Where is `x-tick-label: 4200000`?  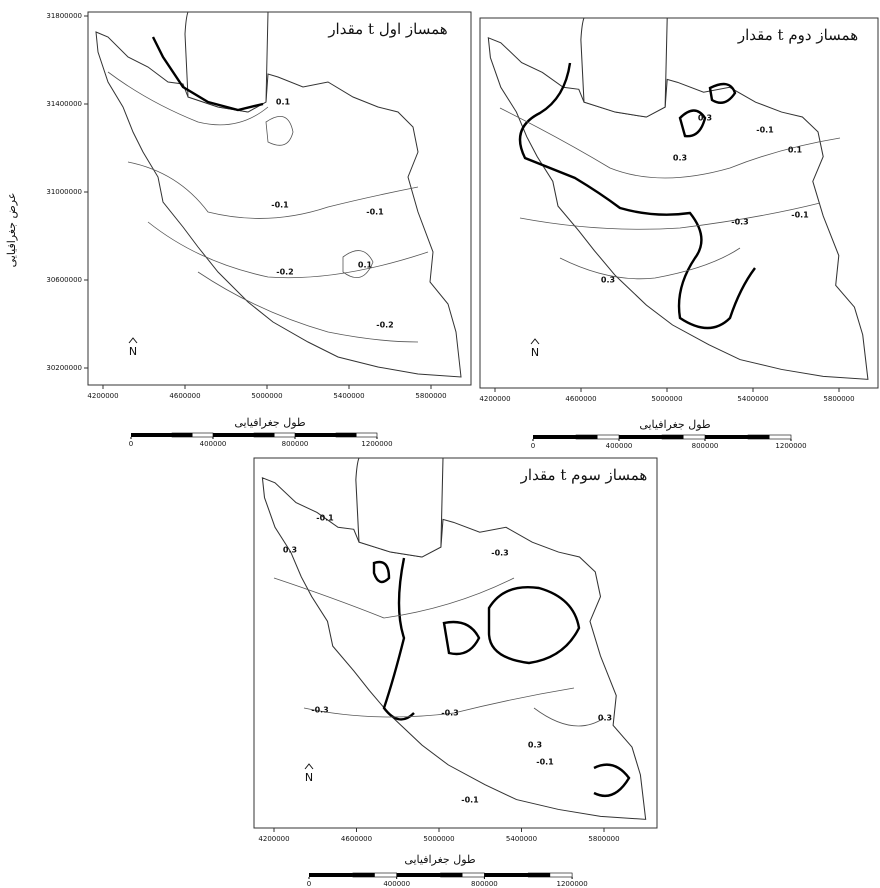 x-tick-label: 4200000 is located at coordinates (494, 399).